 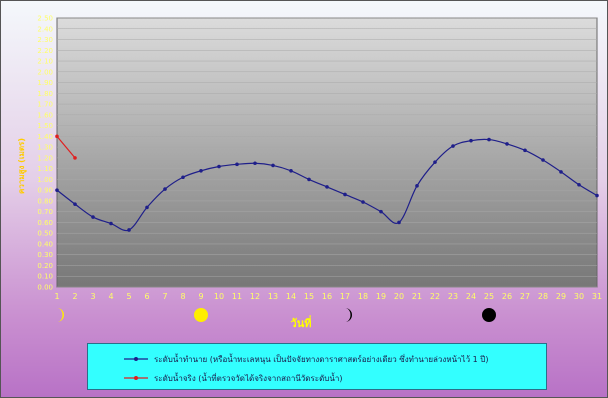 I want to click on x-tick-label: 29, so click(x=561, y=296).